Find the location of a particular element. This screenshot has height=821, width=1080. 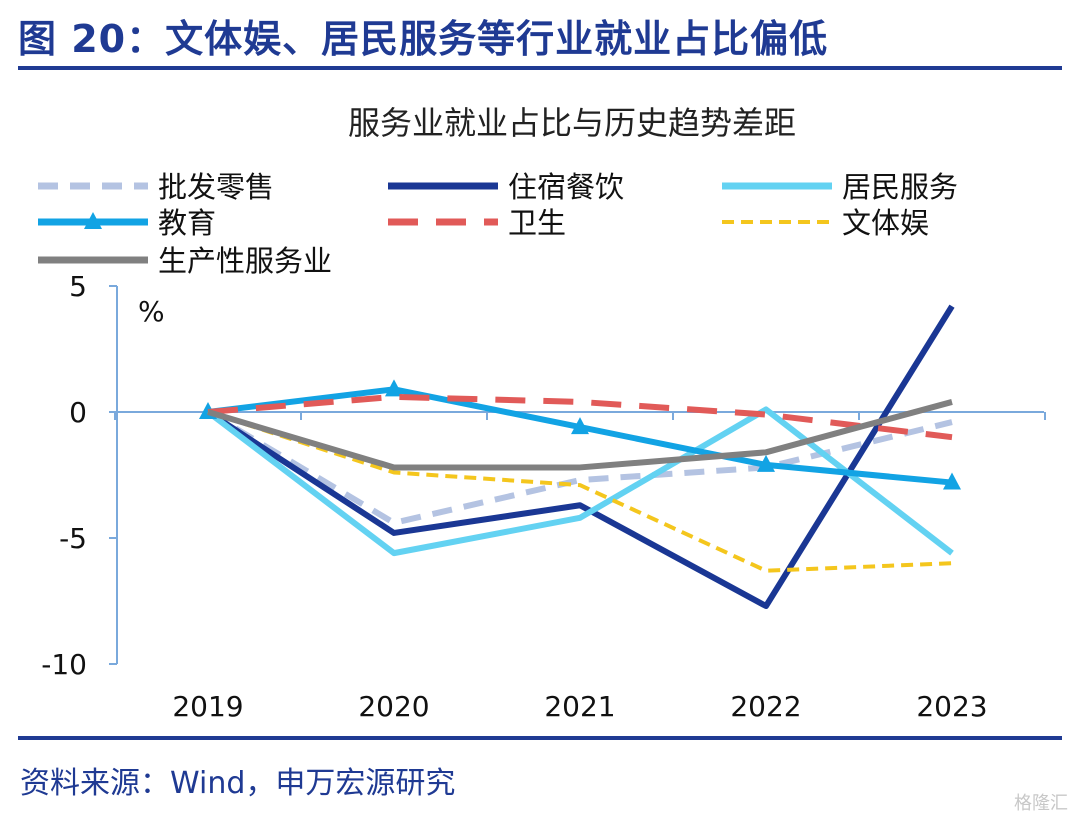

x-tick-label: 2022 is located at coordinates (765, 706).